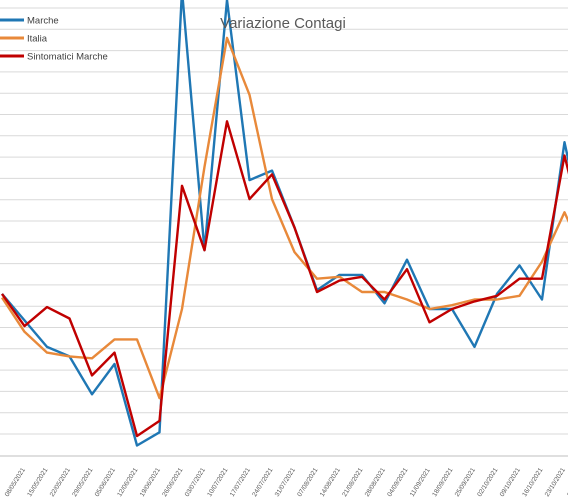  I want to click on legend-label: Italia, so click(37, 39).